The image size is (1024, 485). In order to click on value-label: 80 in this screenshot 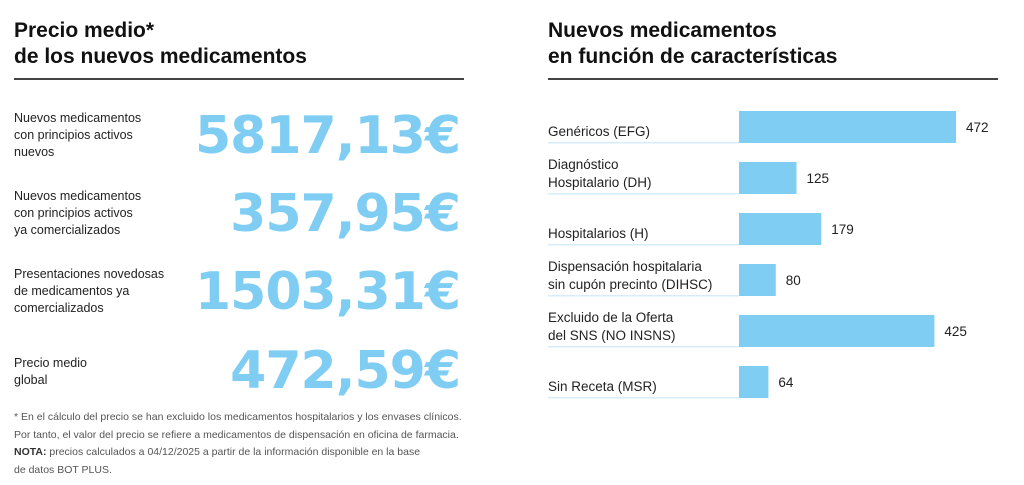, I will do `click(793, 280)`.